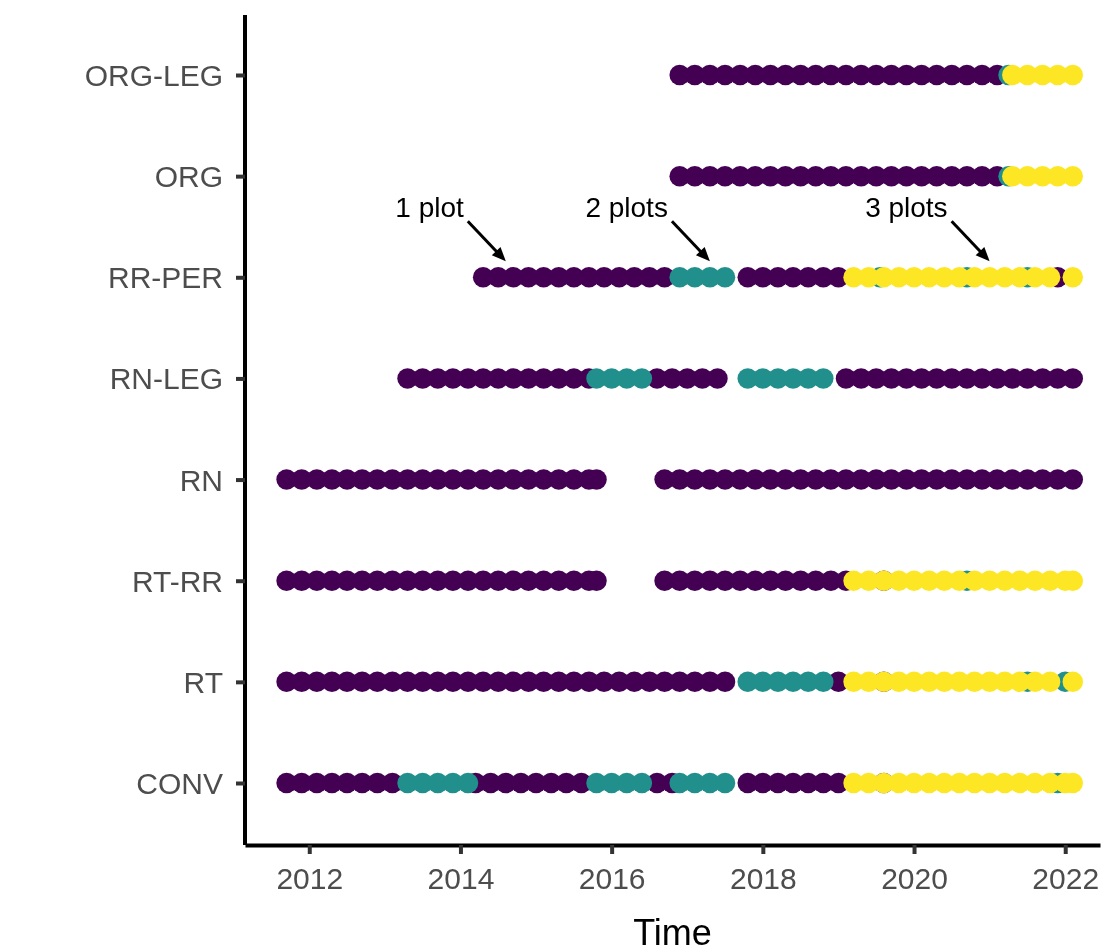 This screenshot has width=1107, height=952. What do you see at coordinates (763, 878) in the screenshot?
I see `x-tick-label: 2018` at bounding box center [763, 878].